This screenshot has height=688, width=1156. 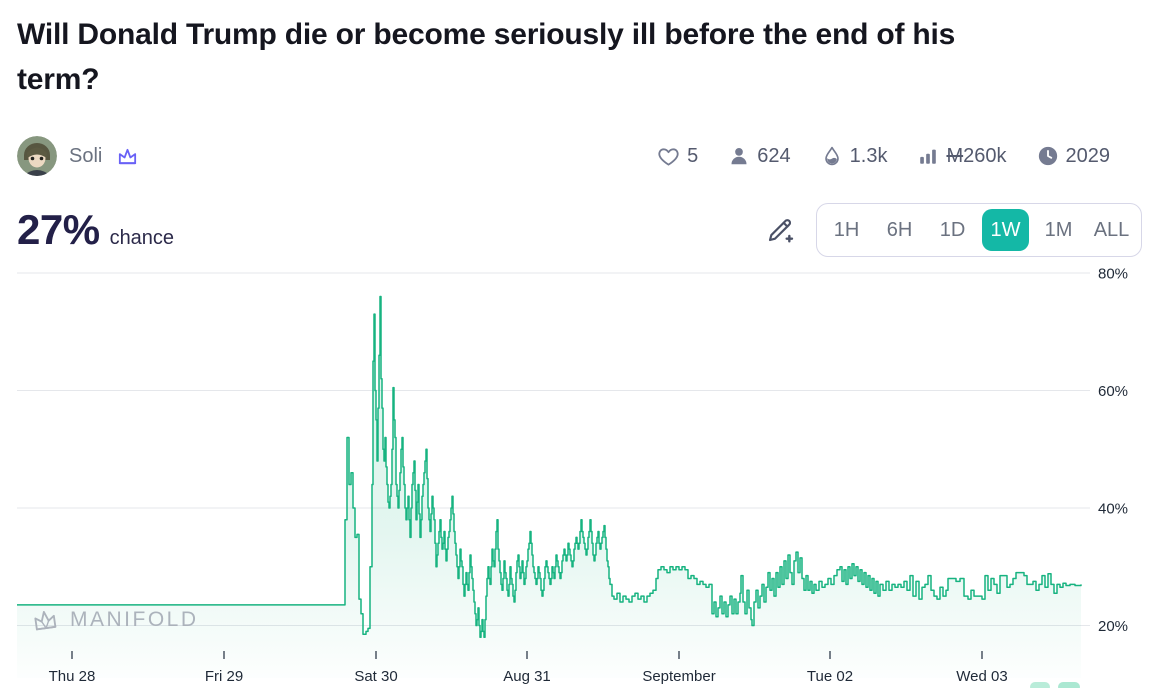 What do you see at coordinates (1113, 275) in the screenshot?
I see `svg-text: 80%` at bounding box center [1113, 275].